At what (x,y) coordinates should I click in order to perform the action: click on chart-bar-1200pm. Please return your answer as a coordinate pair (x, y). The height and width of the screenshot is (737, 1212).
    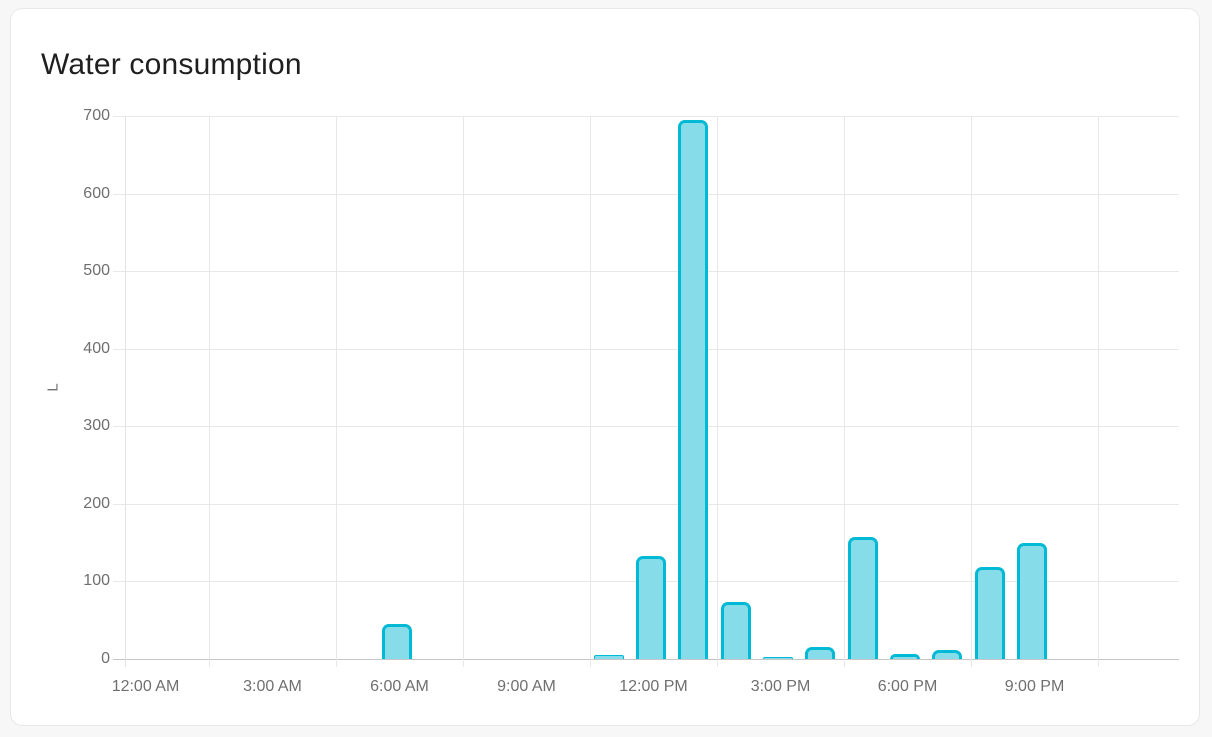
    Looking at the image, I should click on (650, 607).